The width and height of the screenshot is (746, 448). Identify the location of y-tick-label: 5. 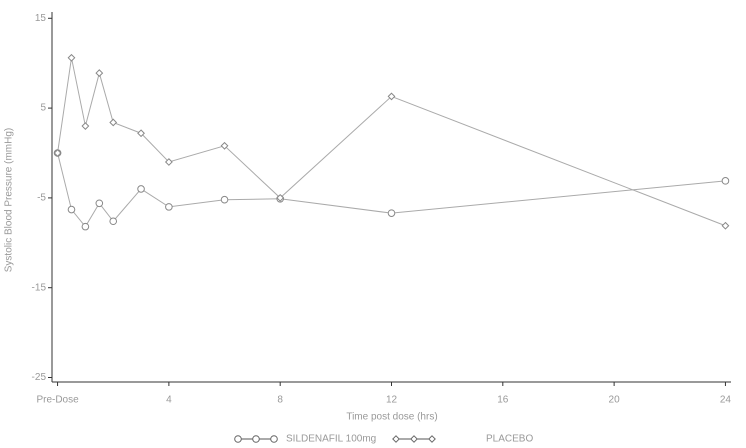
(43, 108).